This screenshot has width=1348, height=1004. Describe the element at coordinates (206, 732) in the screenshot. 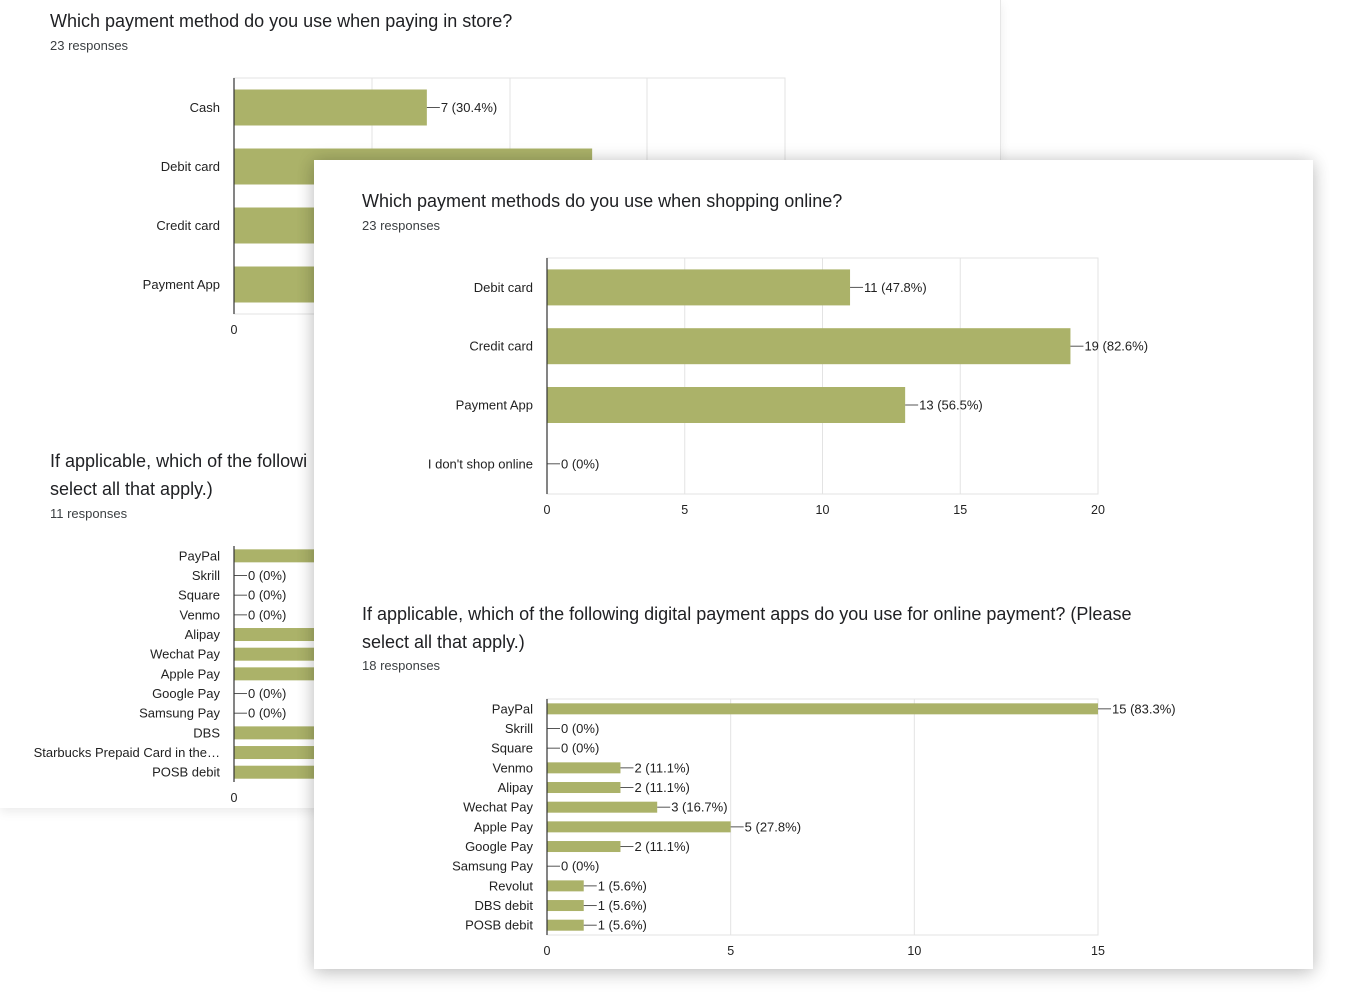

I see `instore-apps-category-label: DBS` at that location.